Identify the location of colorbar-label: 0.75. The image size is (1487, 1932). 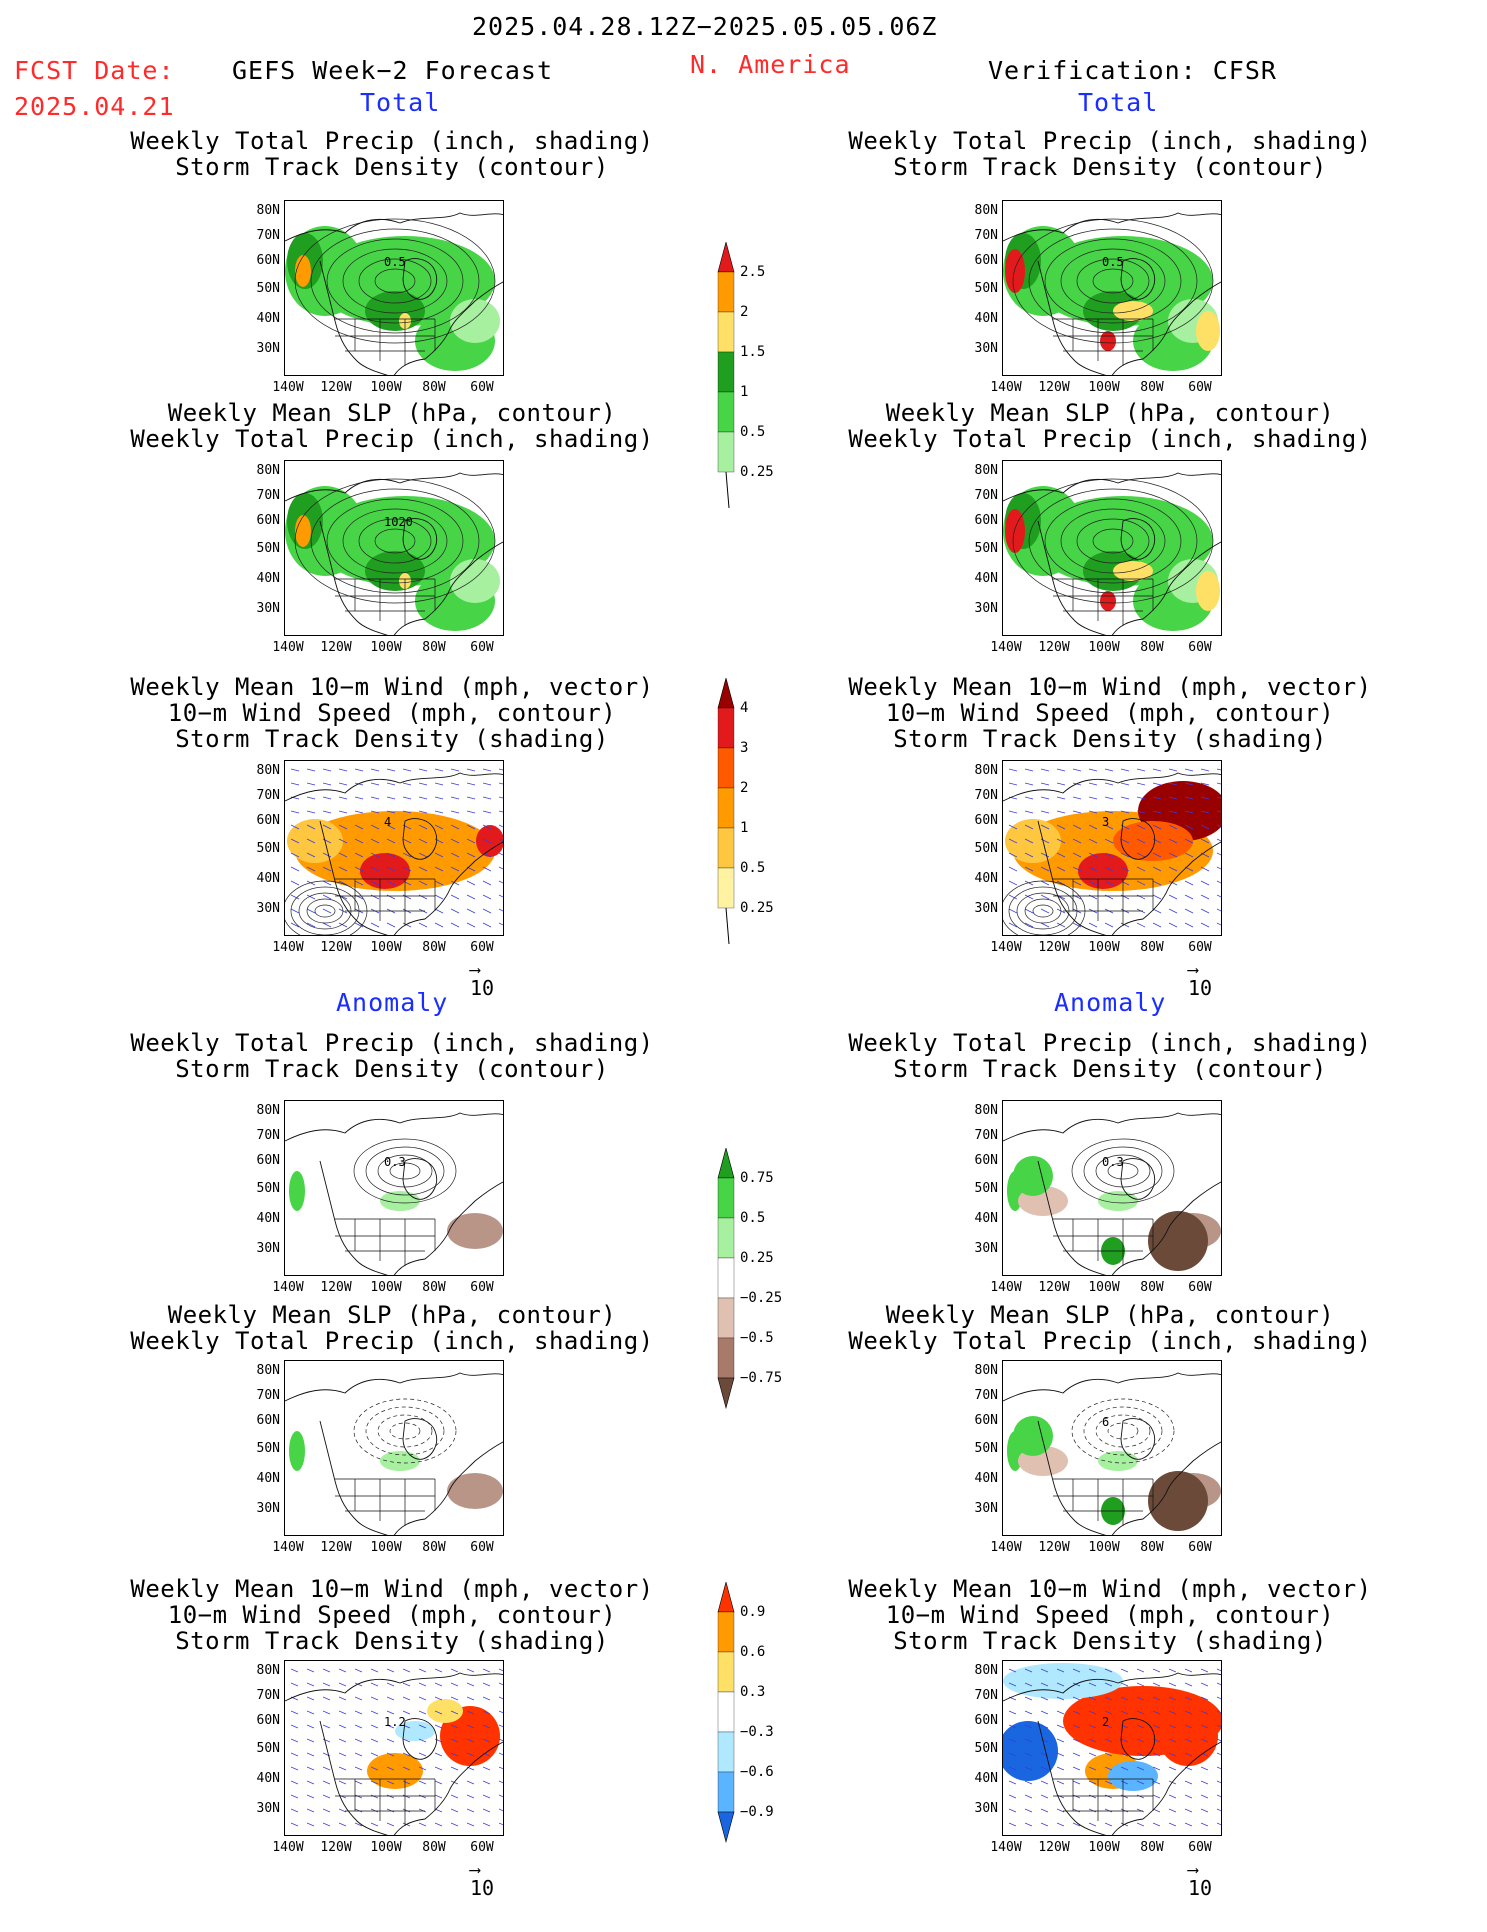
(757, 1178).